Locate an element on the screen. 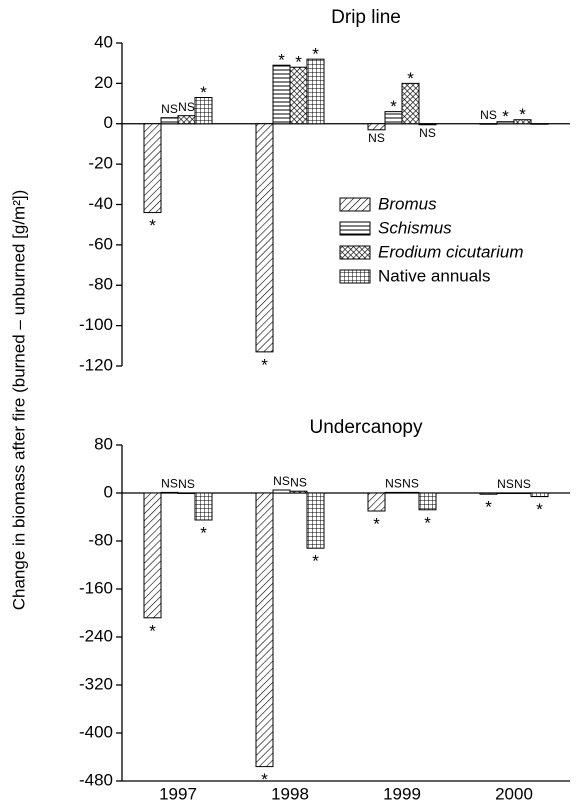  y-tick-label: -240 is located at coordinates (96, 635).